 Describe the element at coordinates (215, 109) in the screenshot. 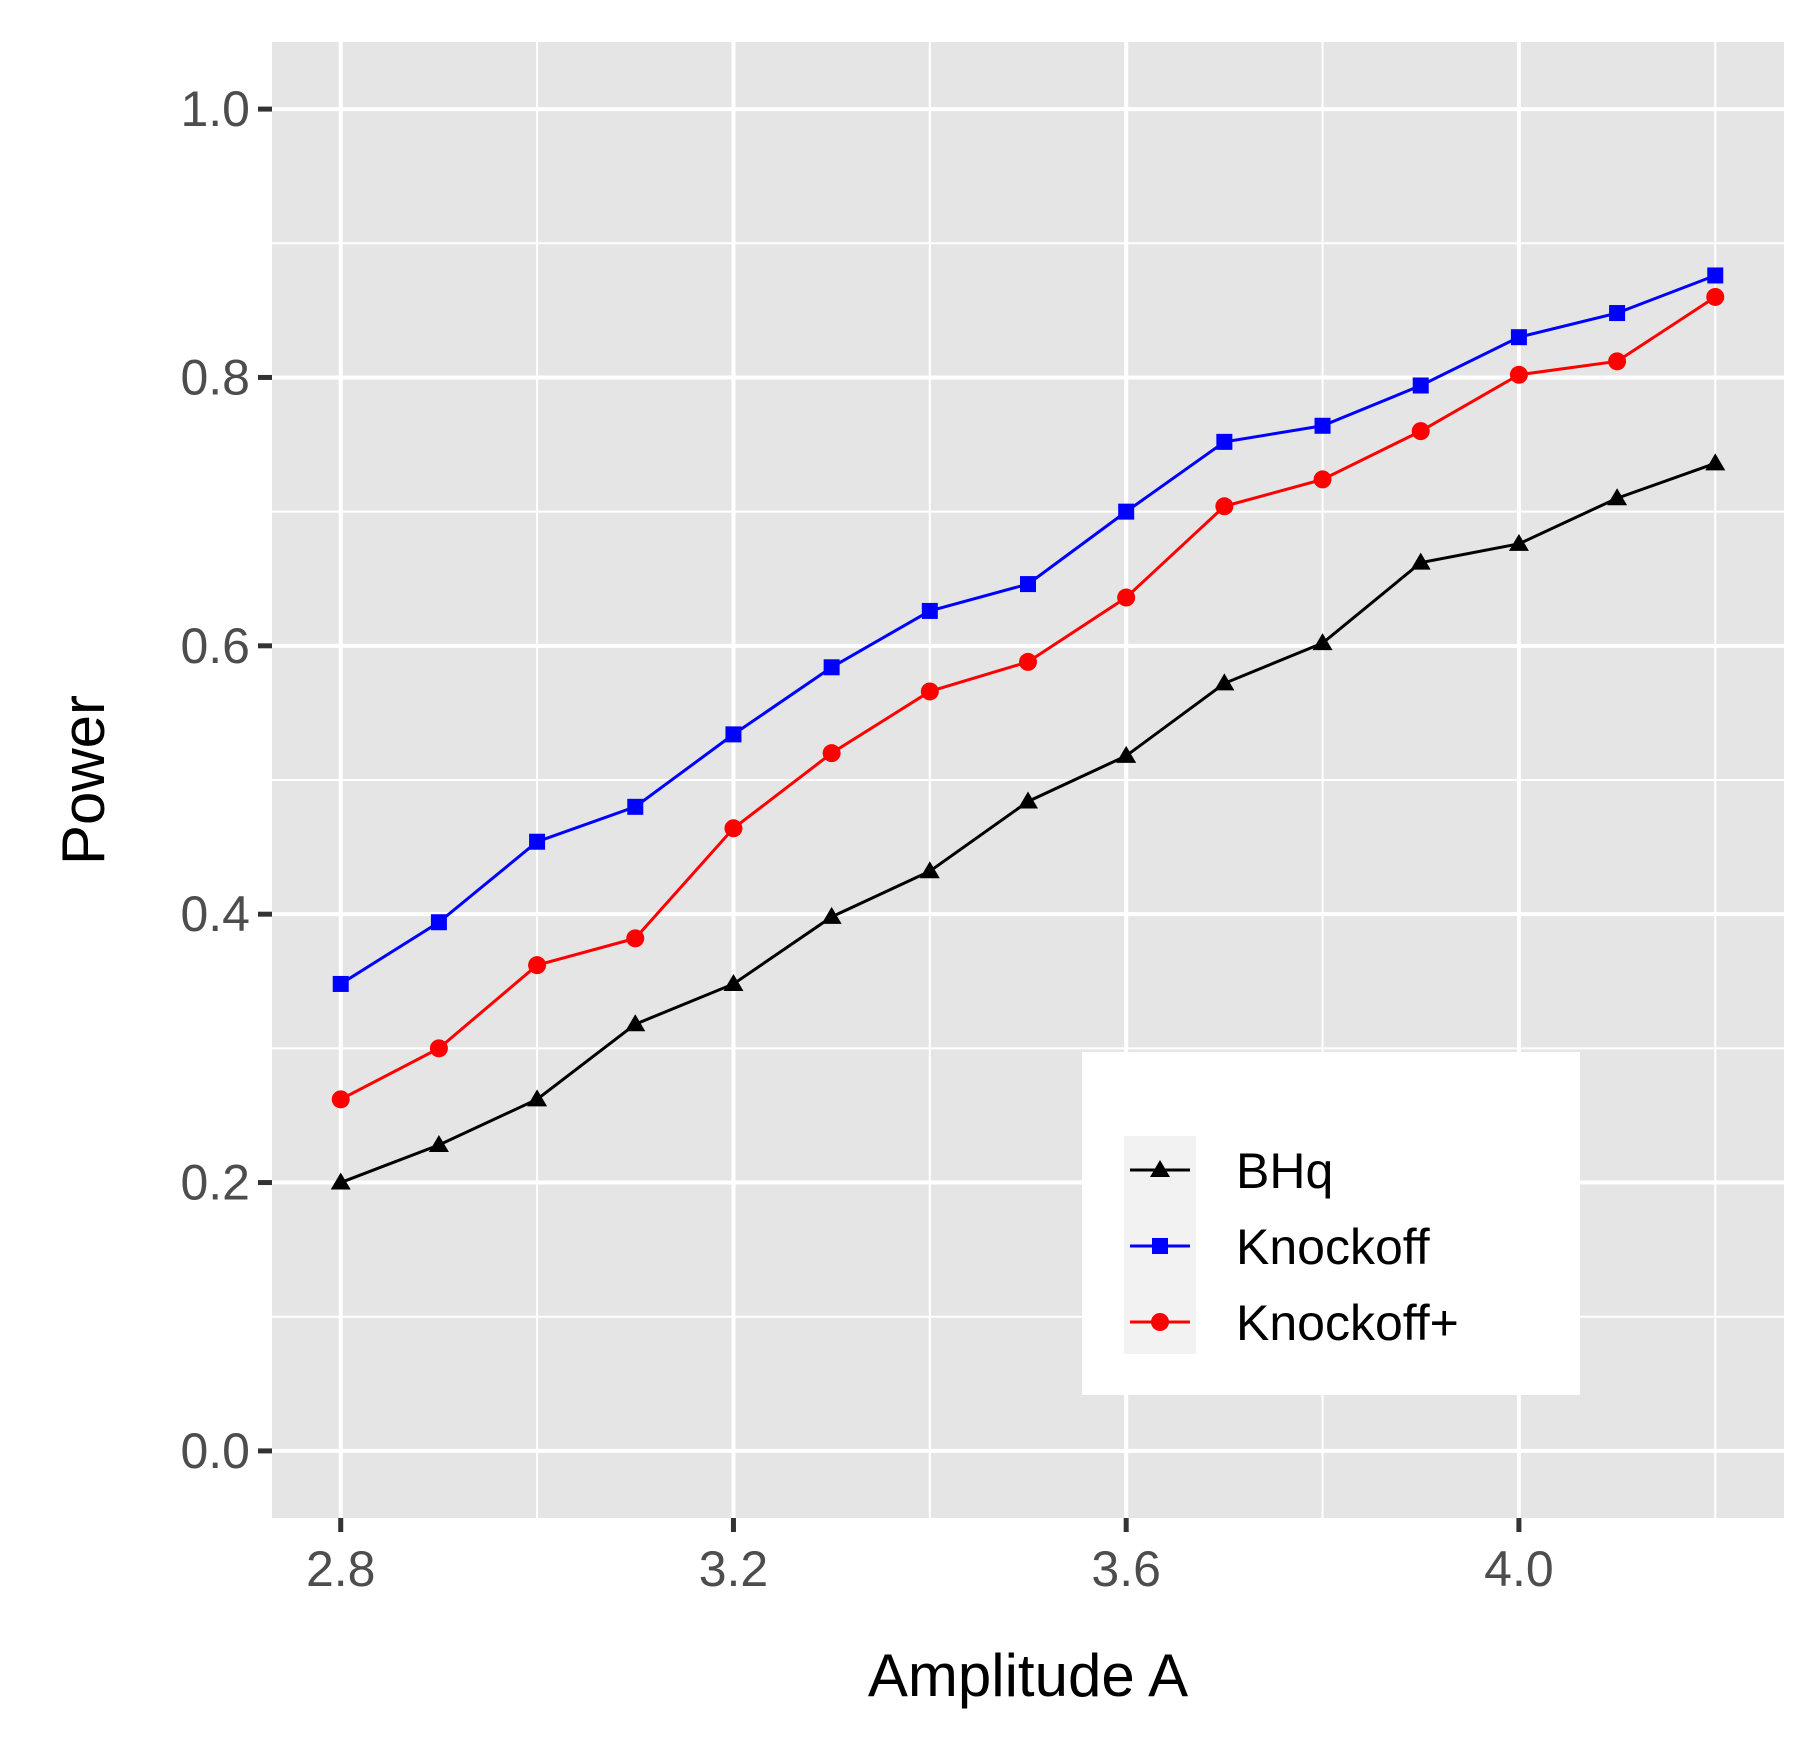

I see `y-tick-label: 1.0` at that location.